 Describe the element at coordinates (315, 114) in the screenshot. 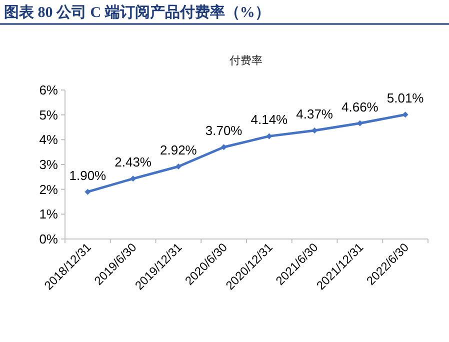

I see `data-label: 4.37%` at that location.